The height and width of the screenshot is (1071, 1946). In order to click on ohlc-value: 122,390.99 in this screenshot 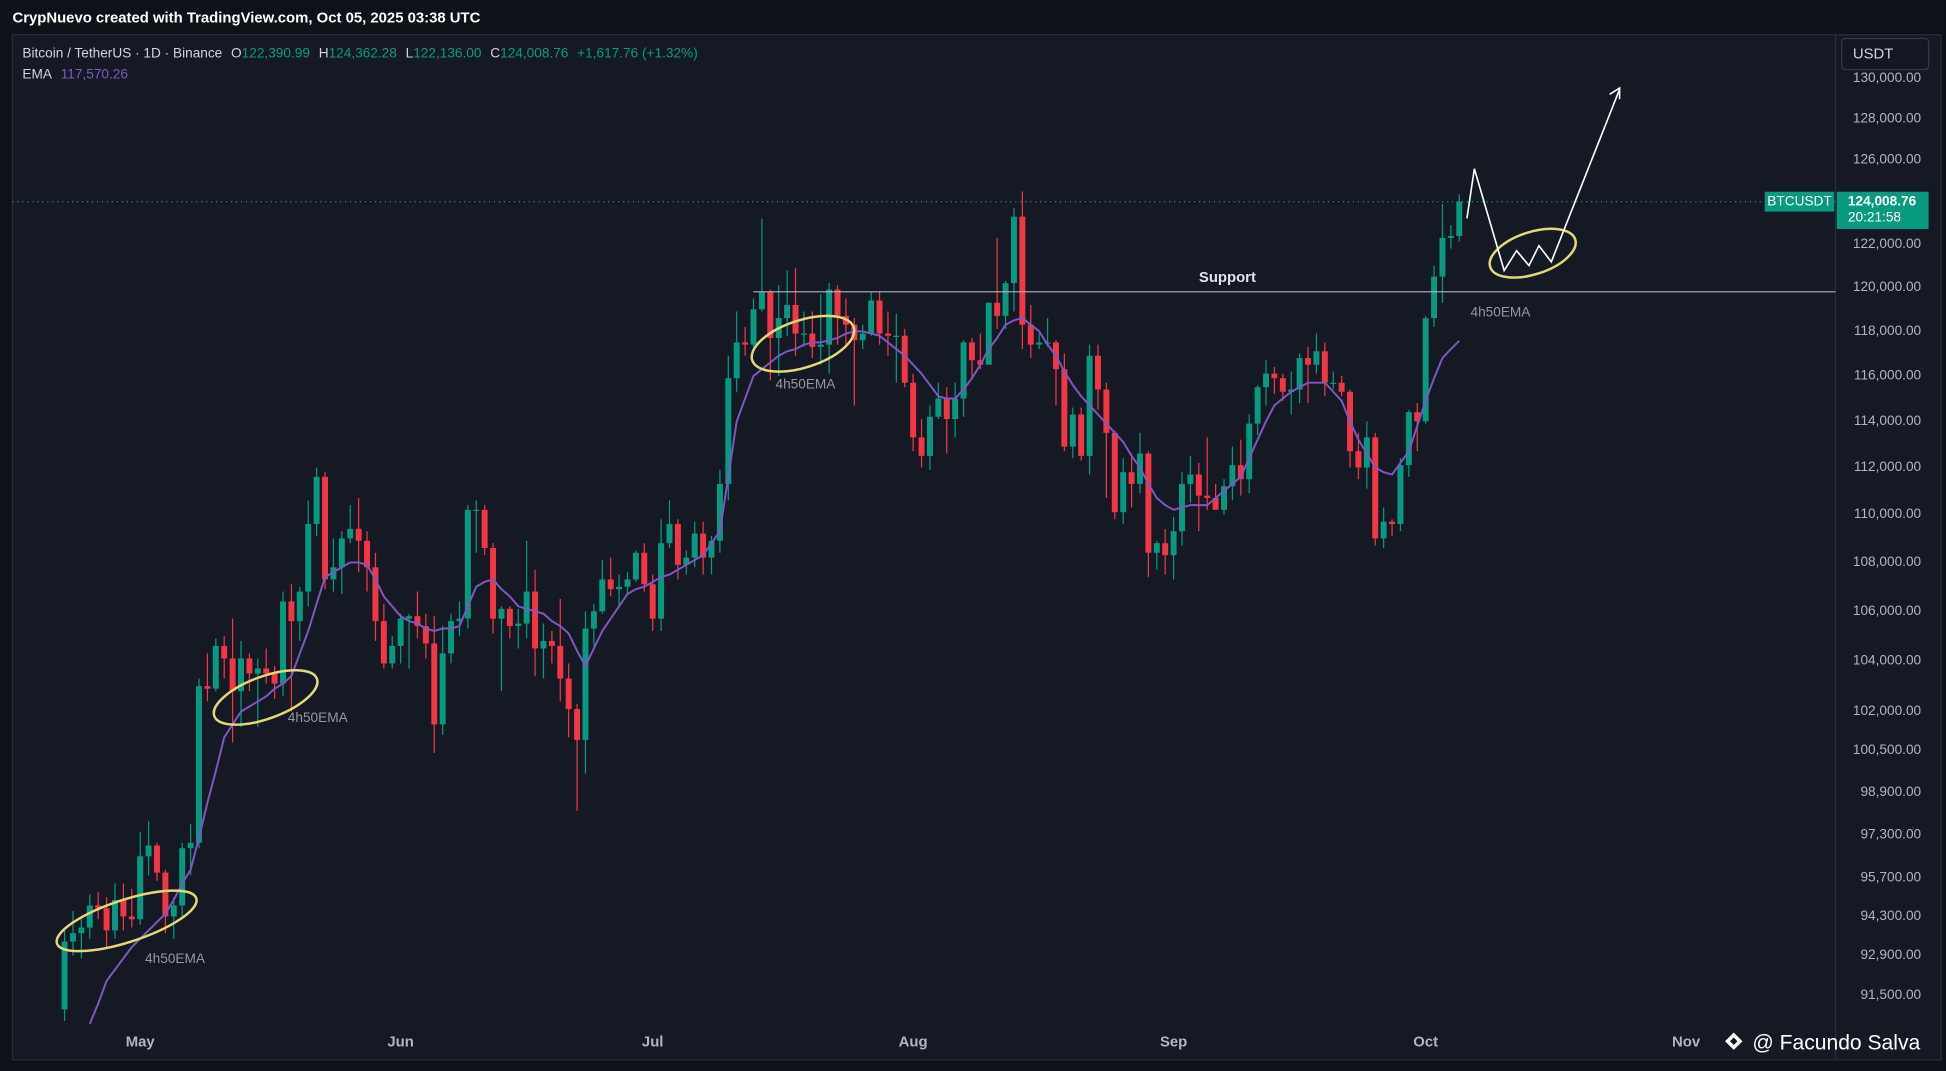, I will do `click(276, 52)`.